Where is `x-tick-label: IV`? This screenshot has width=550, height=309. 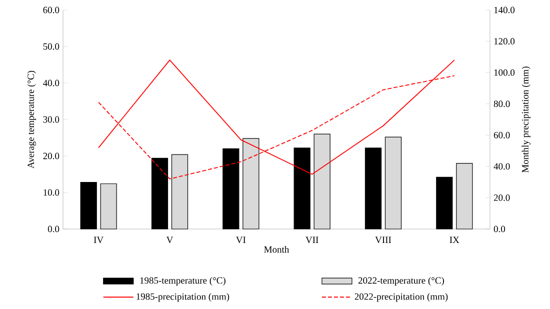
x-tick-label: IV is located at coordinates (99, 240).